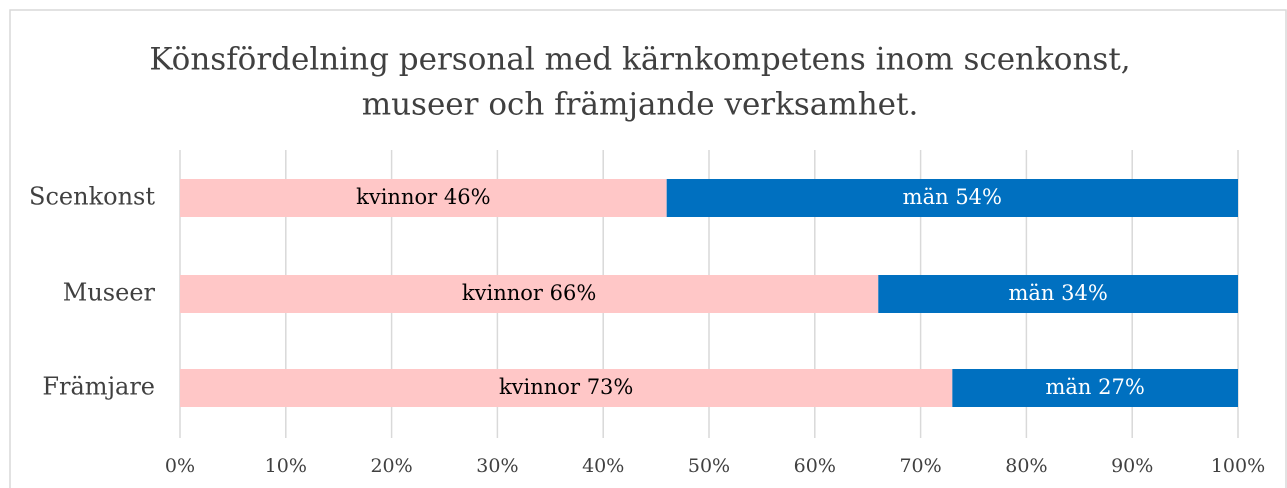 Image resolution: width=1287 pixels, height=488 pixels. Describe the element at coordinates (610, 387) in the screenshot. I see `value-label: 73%` at that location.